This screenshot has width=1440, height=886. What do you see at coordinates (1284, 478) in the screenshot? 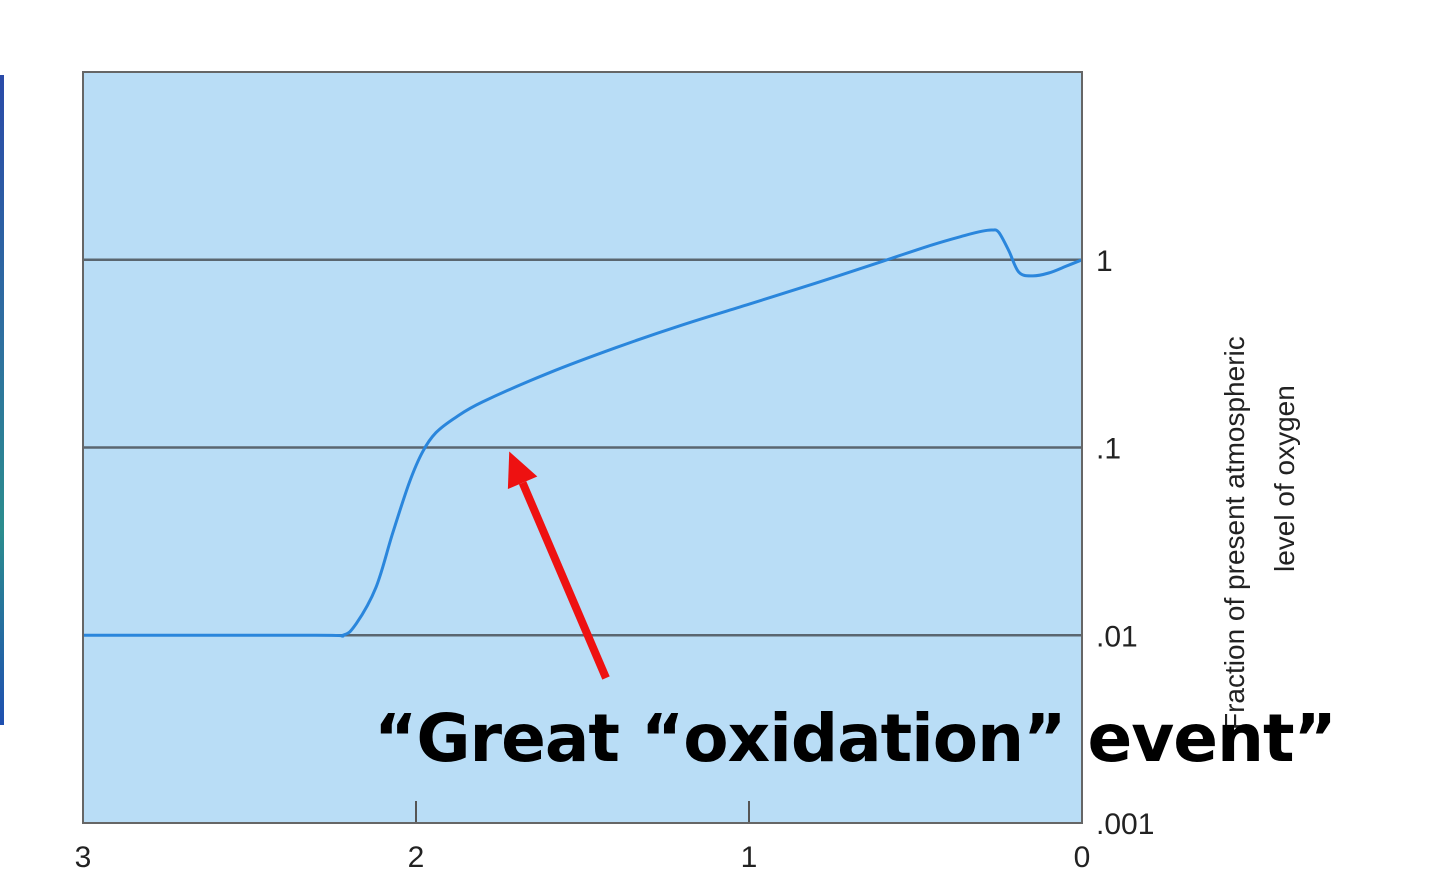
I see `y-axis-title-line-2: level of oxygen` at bounding box center [1284, 478].